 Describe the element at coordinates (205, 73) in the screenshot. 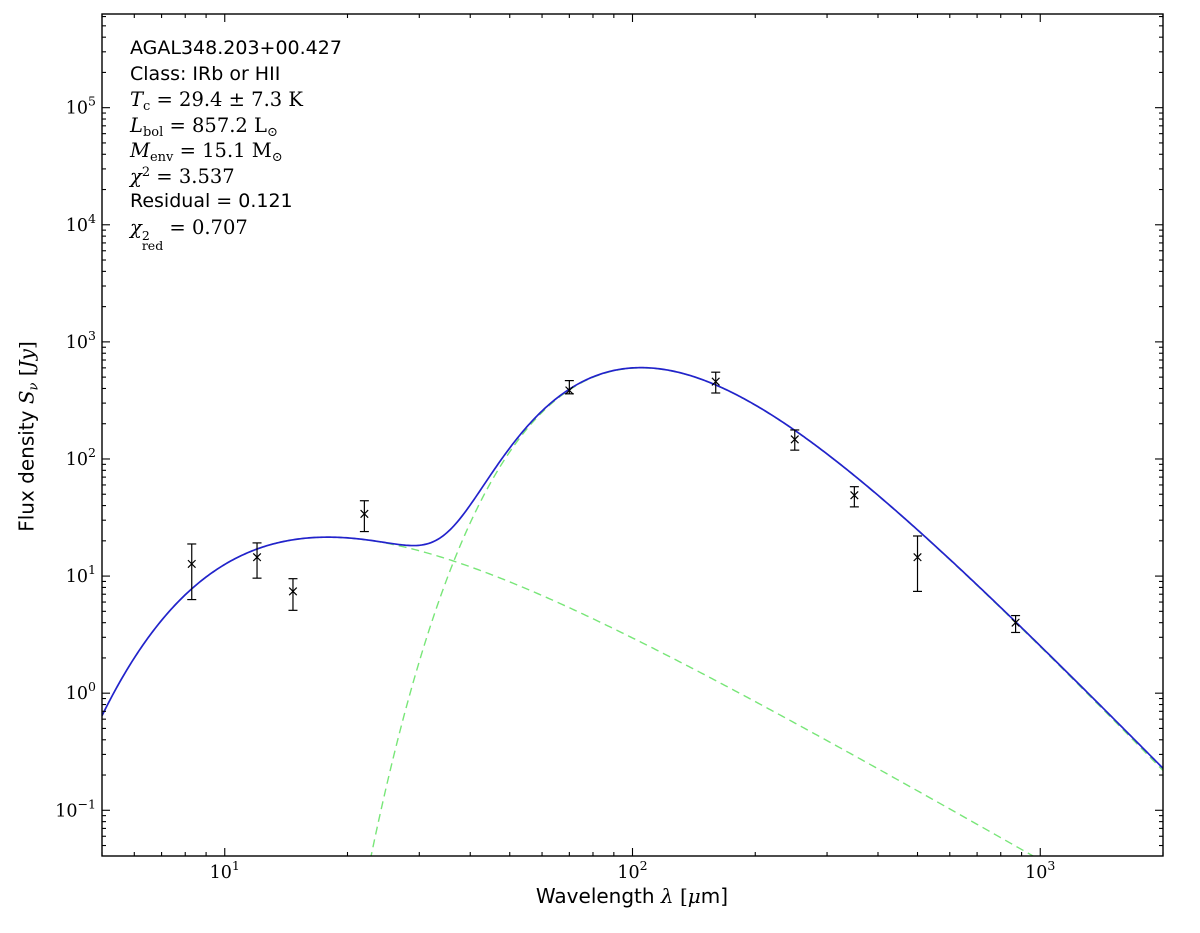

I see `class-line: Class: IRb or HII` at that location.